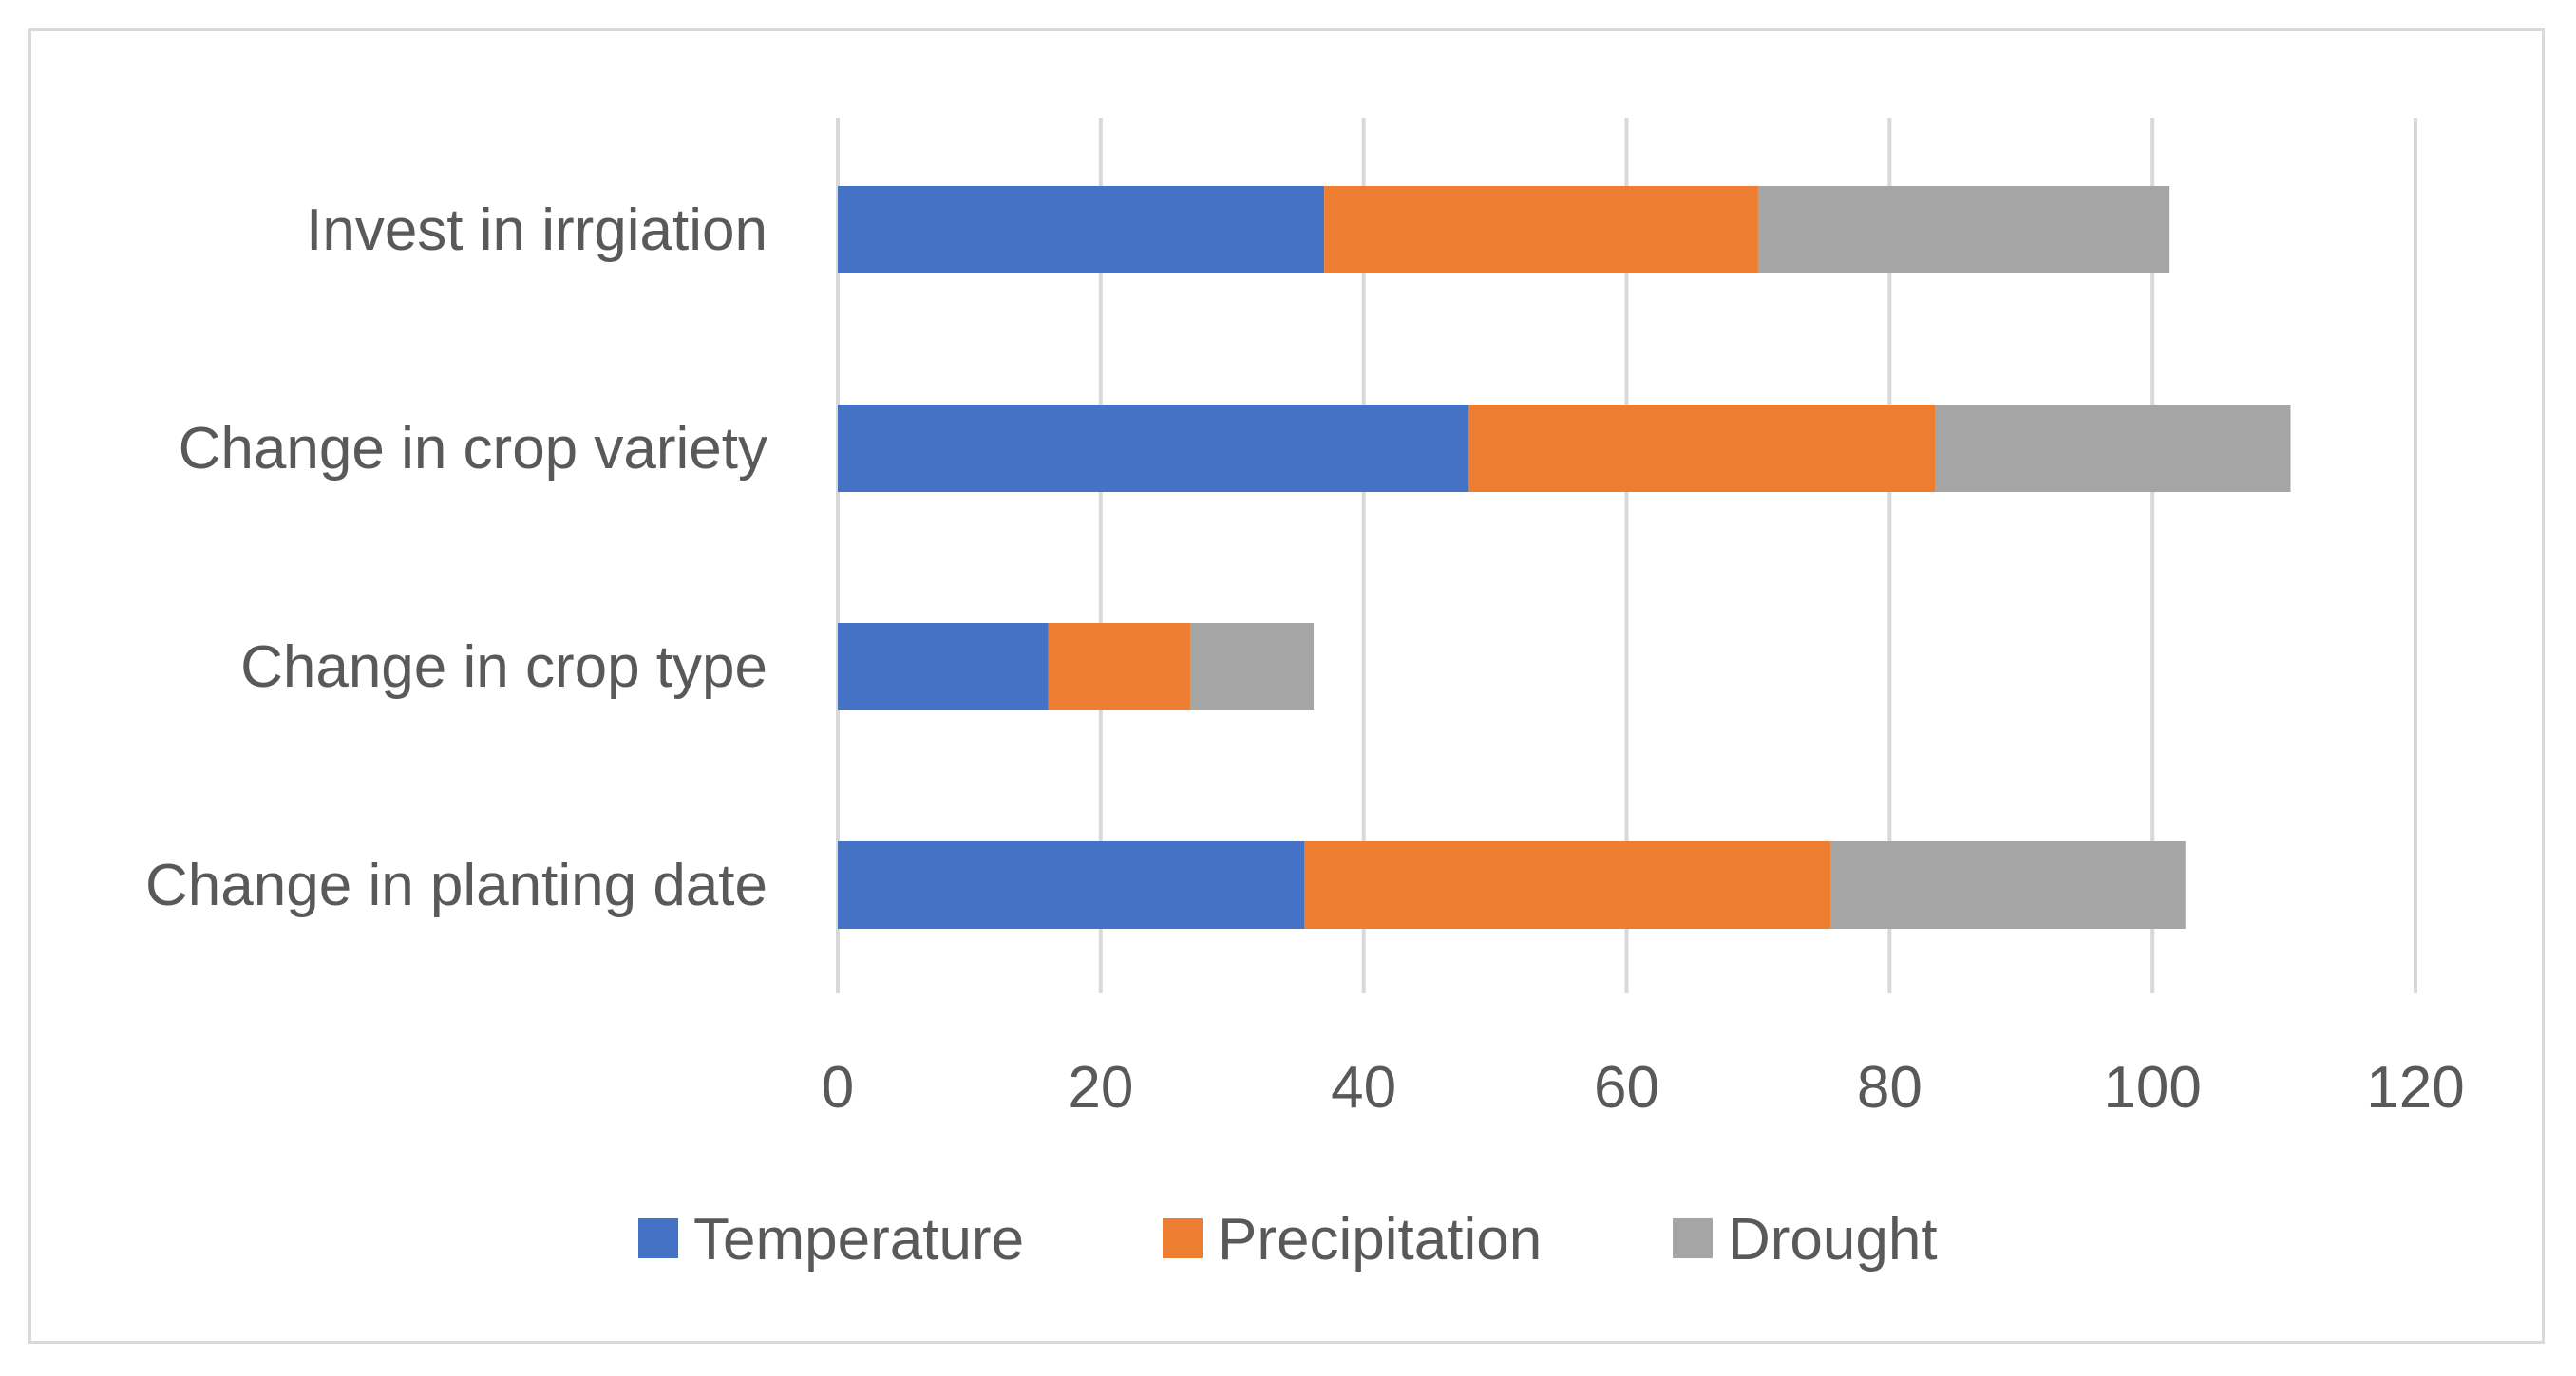  I want to click on legend-label-precipitation: Precipitation, so click(1380, 1239).